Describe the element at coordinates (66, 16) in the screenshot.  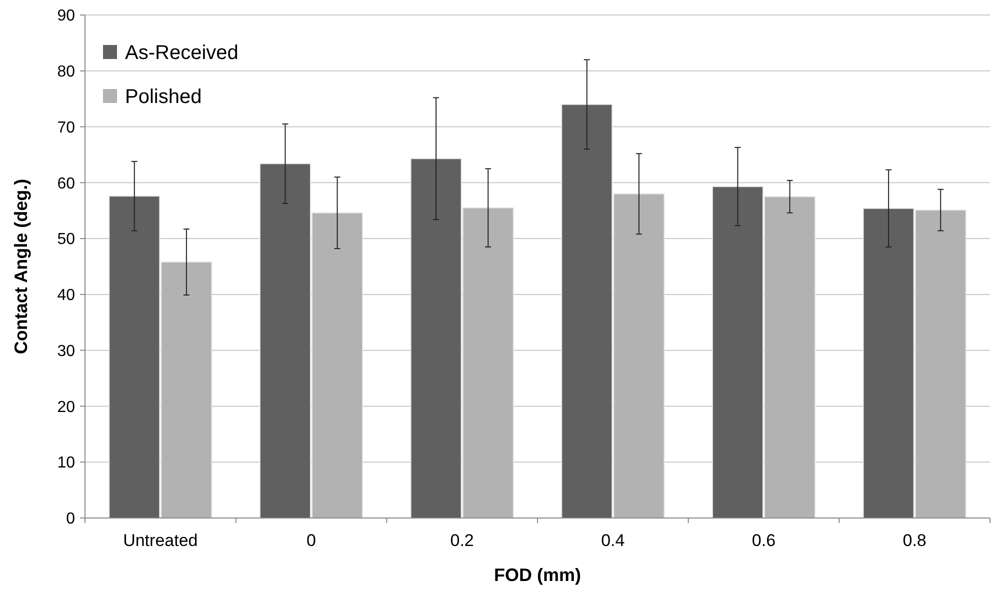
I see `y-tick-label: 90` at that location.